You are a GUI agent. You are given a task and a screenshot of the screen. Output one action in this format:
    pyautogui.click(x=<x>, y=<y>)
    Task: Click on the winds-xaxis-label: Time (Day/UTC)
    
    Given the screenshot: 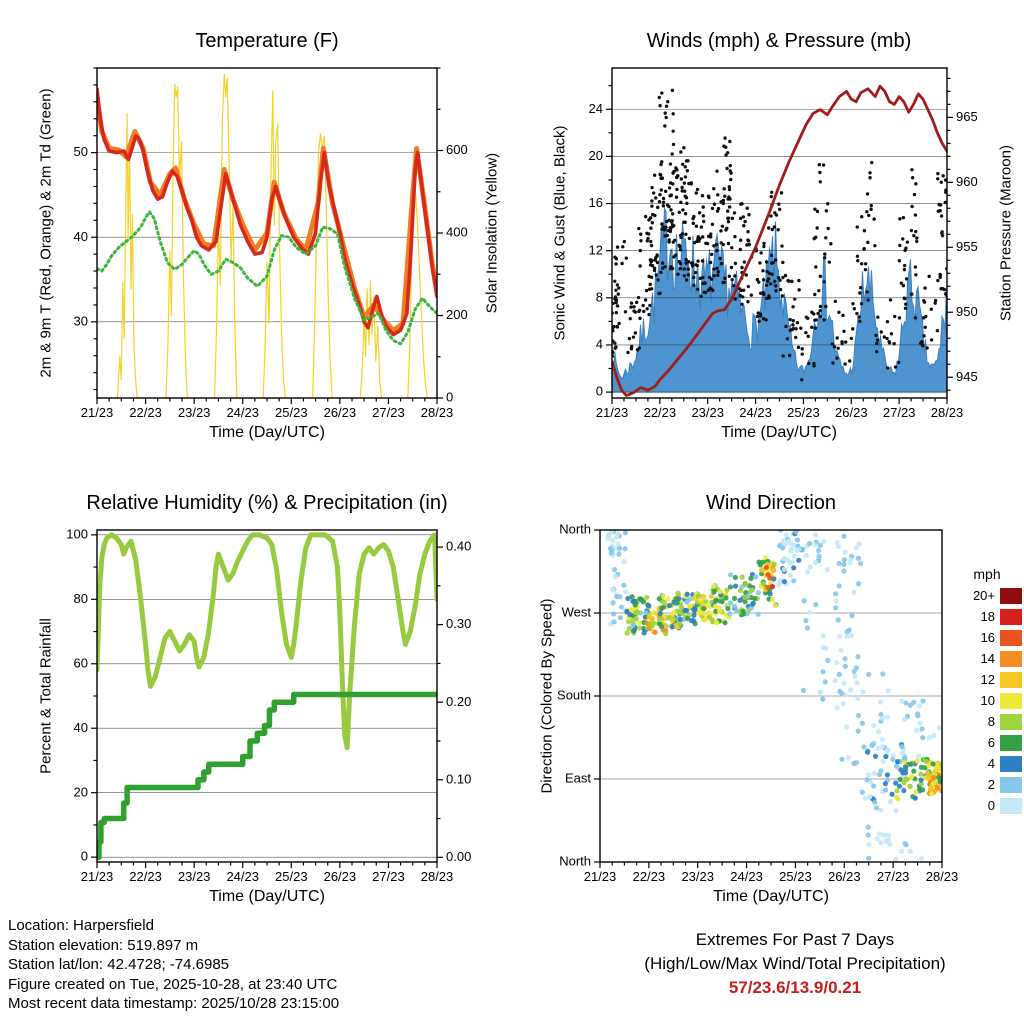 What is the action you would take?
    pyautogui.click(x=779, y=432)
    